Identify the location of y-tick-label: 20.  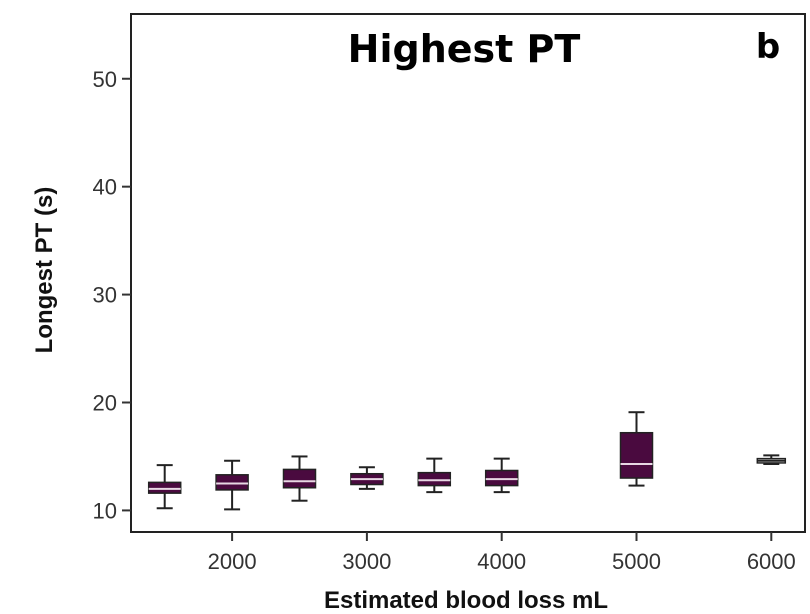
(105, 403).